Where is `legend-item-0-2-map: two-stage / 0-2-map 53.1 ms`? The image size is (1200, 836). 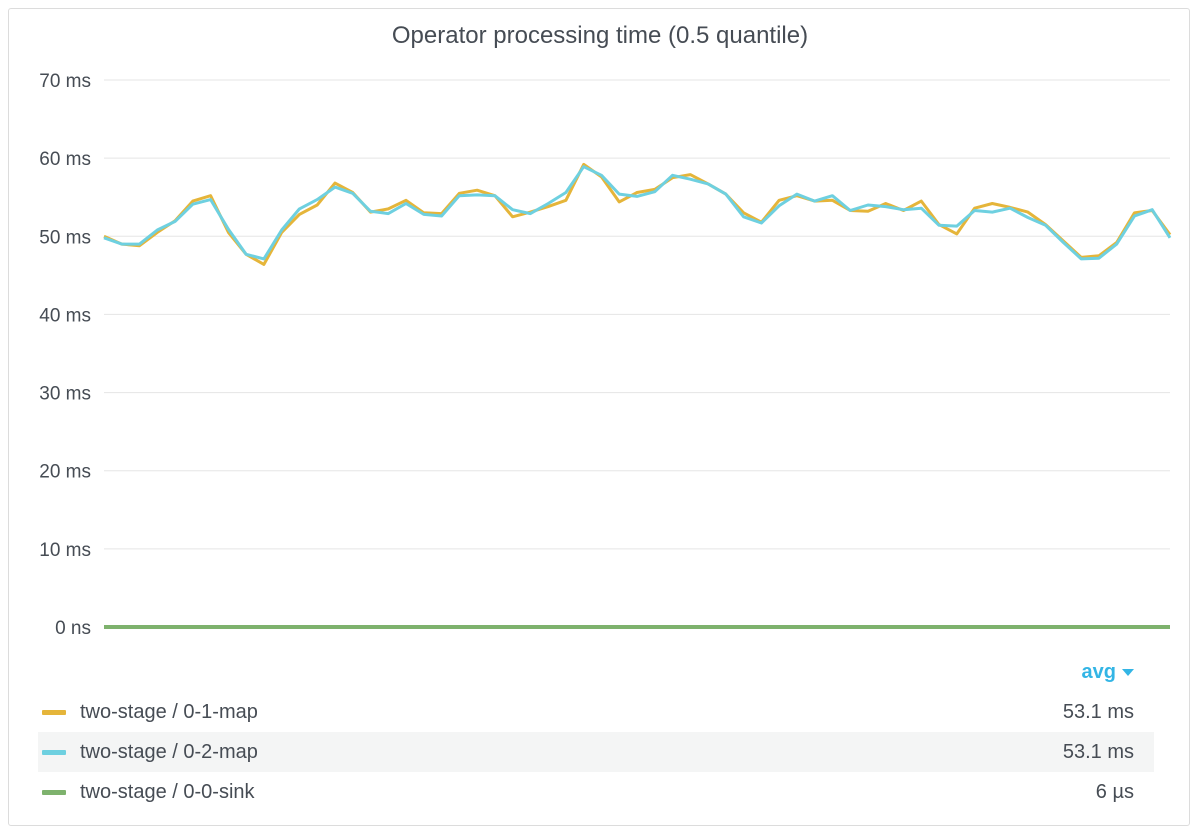
legend-item-0-2-map: two-stage / 0-2-map 53.1 ms is located at coordinates (596, 752).